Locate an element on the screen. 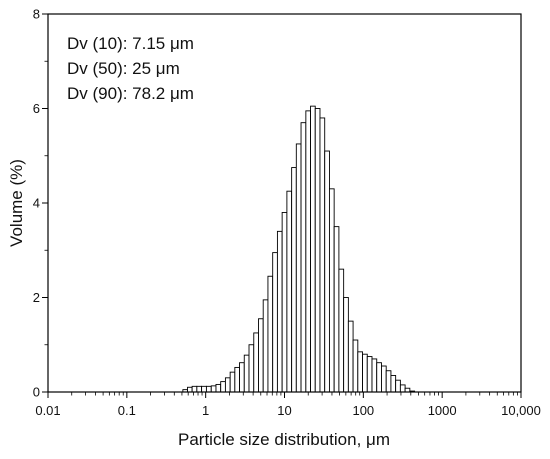 This screenshot has width=550, height=459. y-tick-label: 8 is located at coordinates (36, 14).